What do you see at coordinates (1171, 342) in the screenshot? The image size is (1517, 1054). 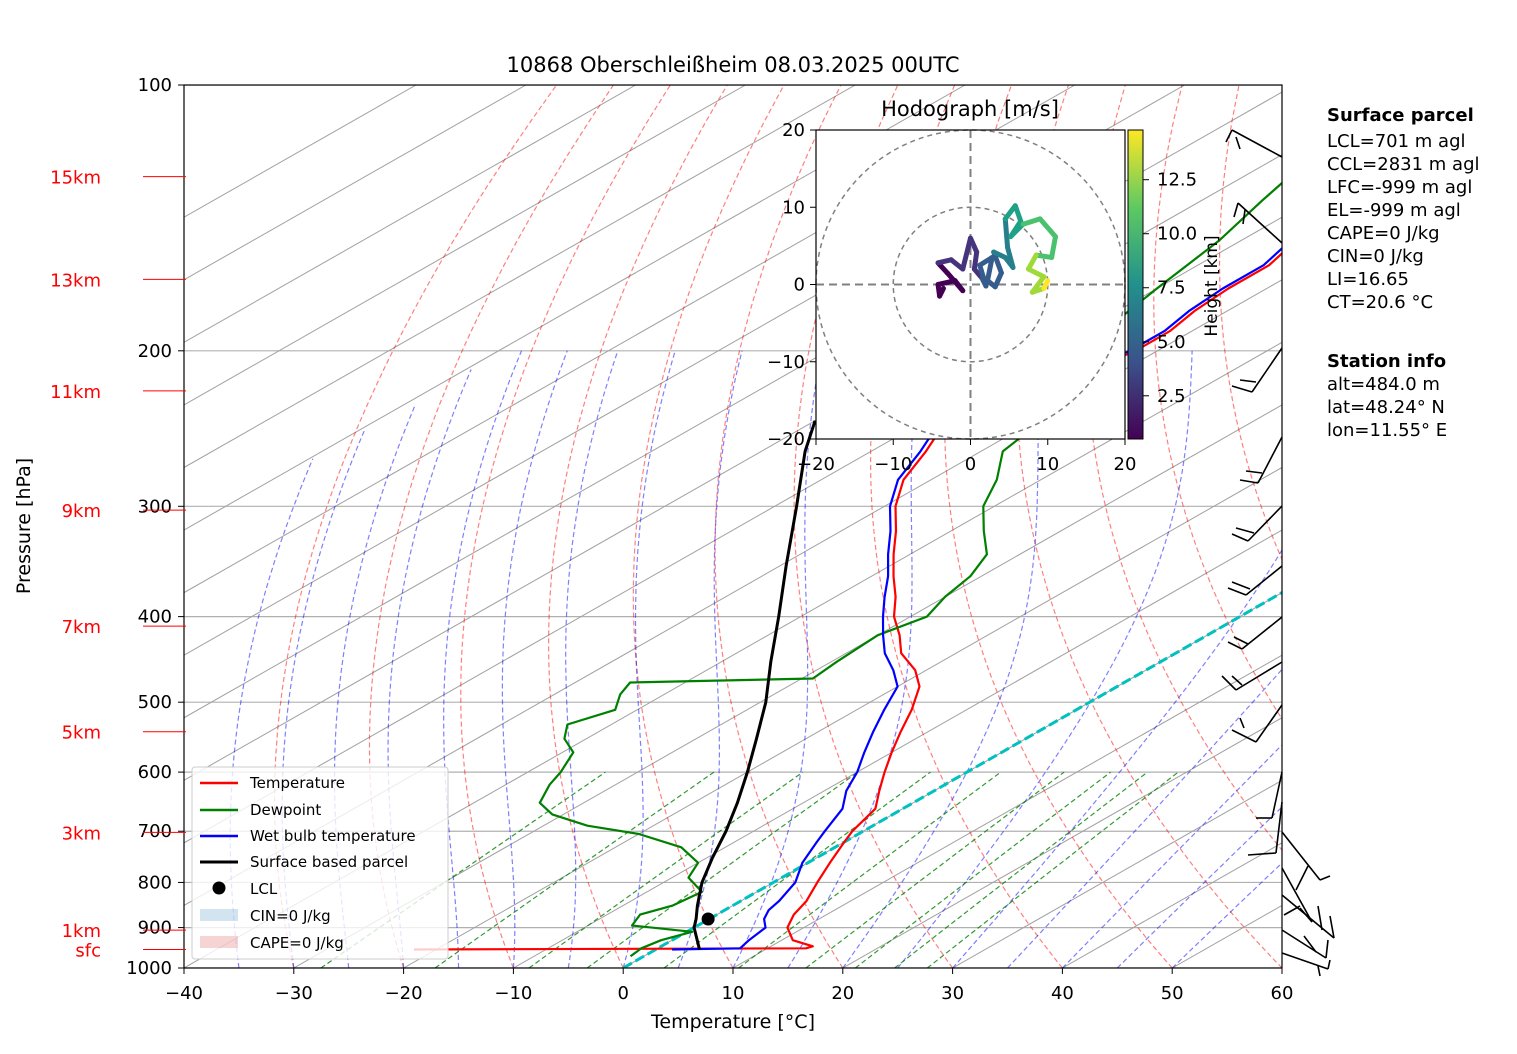 I see `colorbar-tick-label: 5.0` at bounding box center [1171, 342].